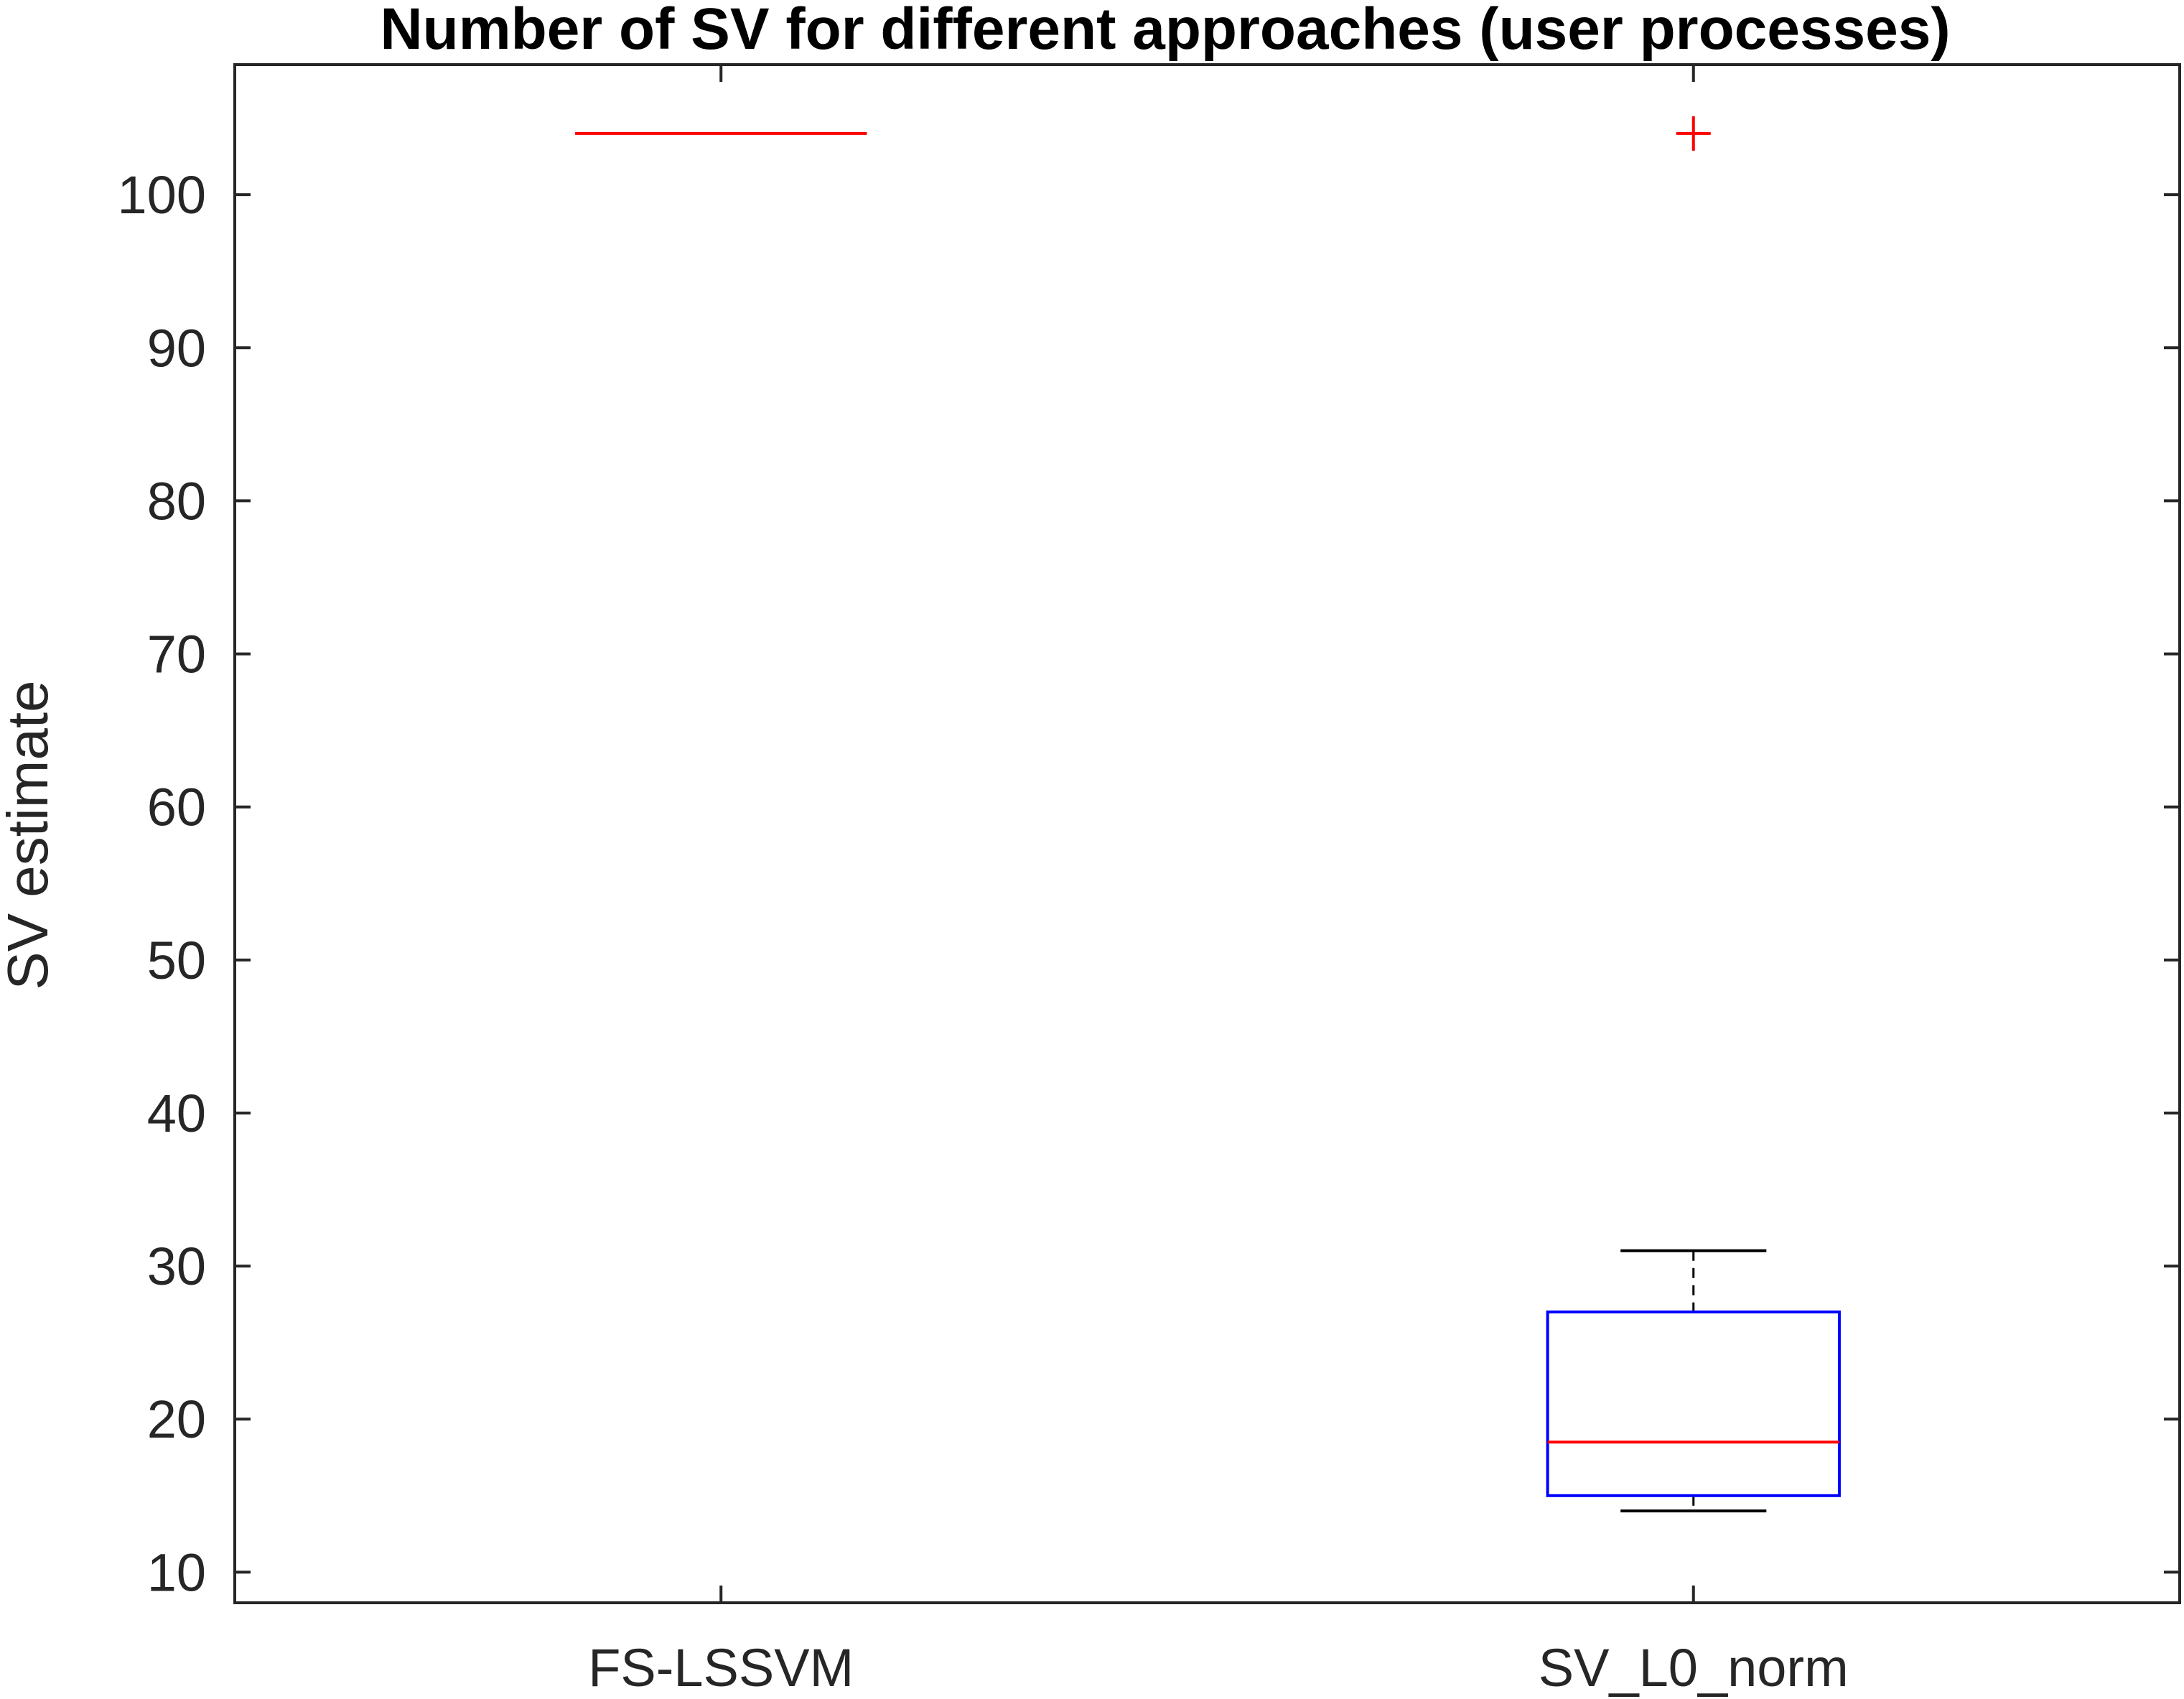 The width and height of the screenshot is (2184, 1699). Describe the element at coordinates (721, 1668) in the screenshot. I see `x-tick-label: FS-LSSVM` at that location.